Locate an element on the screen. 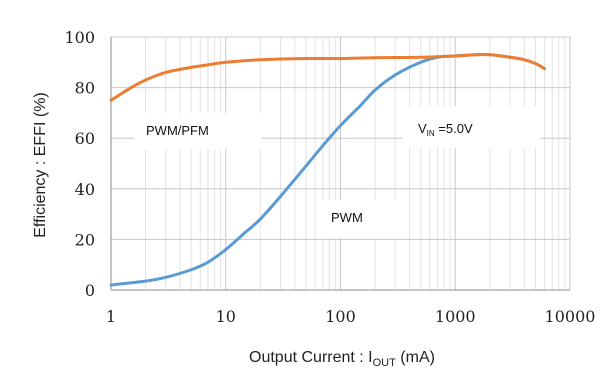  x-tick-label: 10 is located at coordinates (226, 316).